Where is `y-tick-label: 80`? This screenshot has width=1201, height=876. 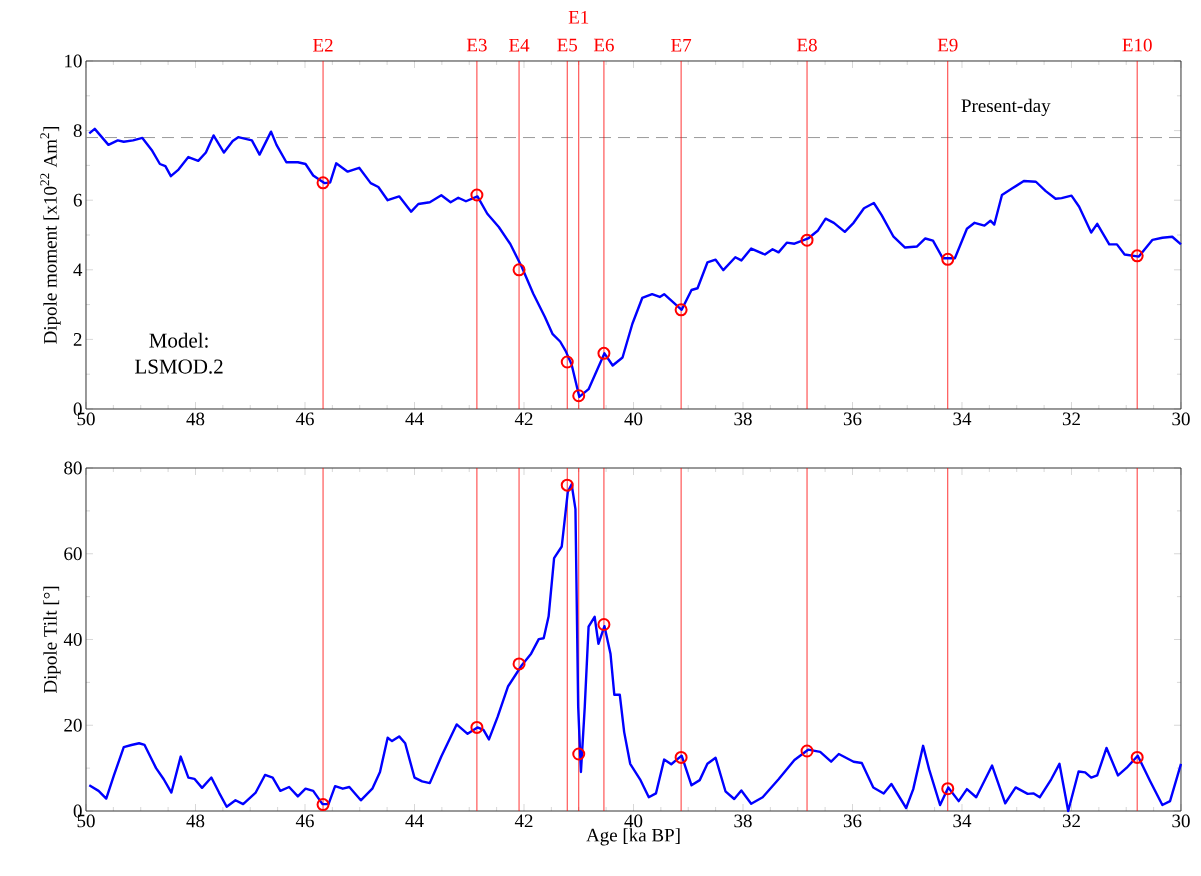
y-tick-label: 80 is located at coordinates (73, 468).